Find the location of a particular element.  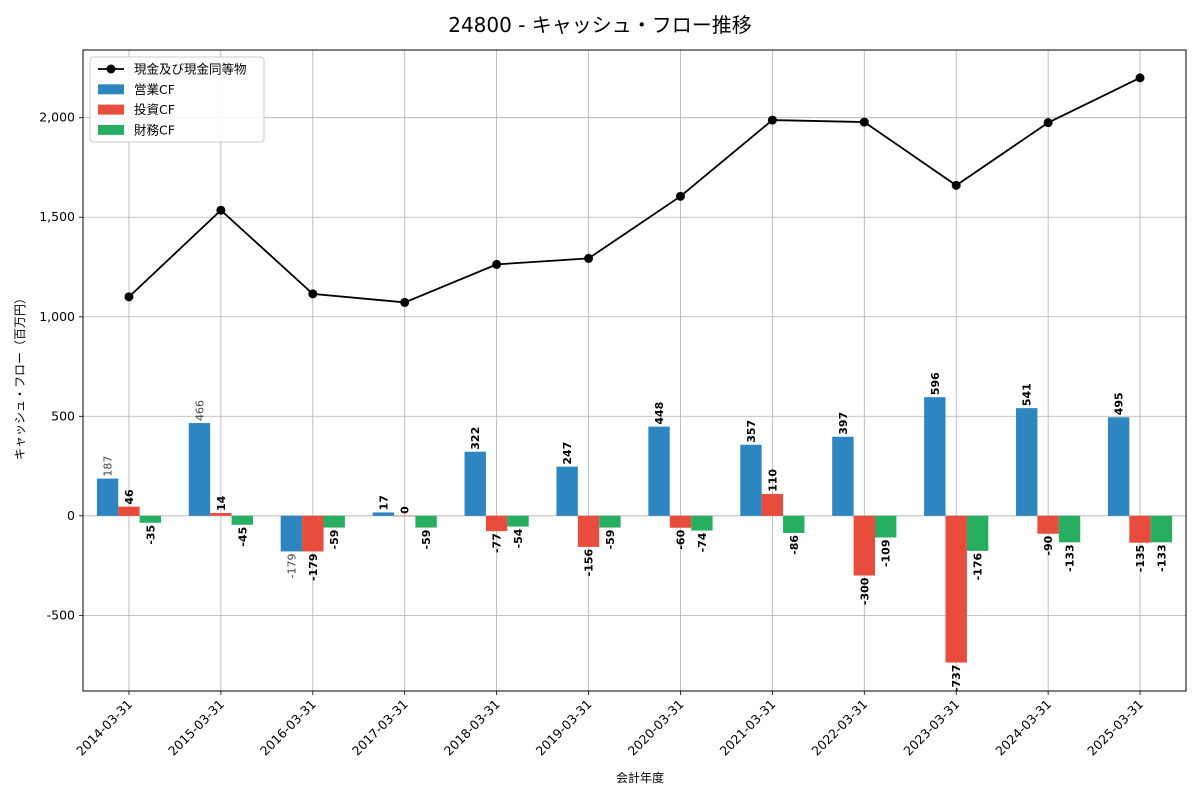

legend-marker is located at coordinates (111, 69).